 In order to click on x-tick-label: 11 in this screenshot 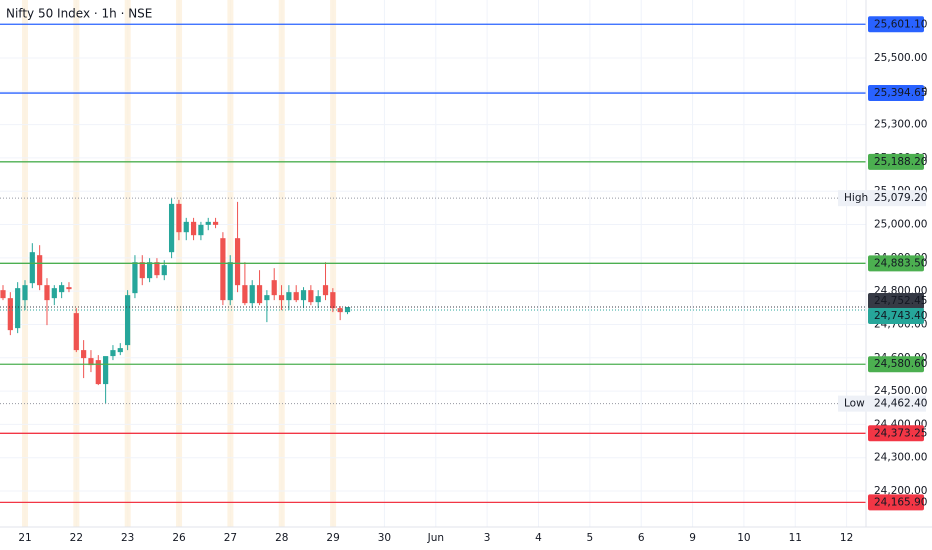, I will do `click(795, 538)`.